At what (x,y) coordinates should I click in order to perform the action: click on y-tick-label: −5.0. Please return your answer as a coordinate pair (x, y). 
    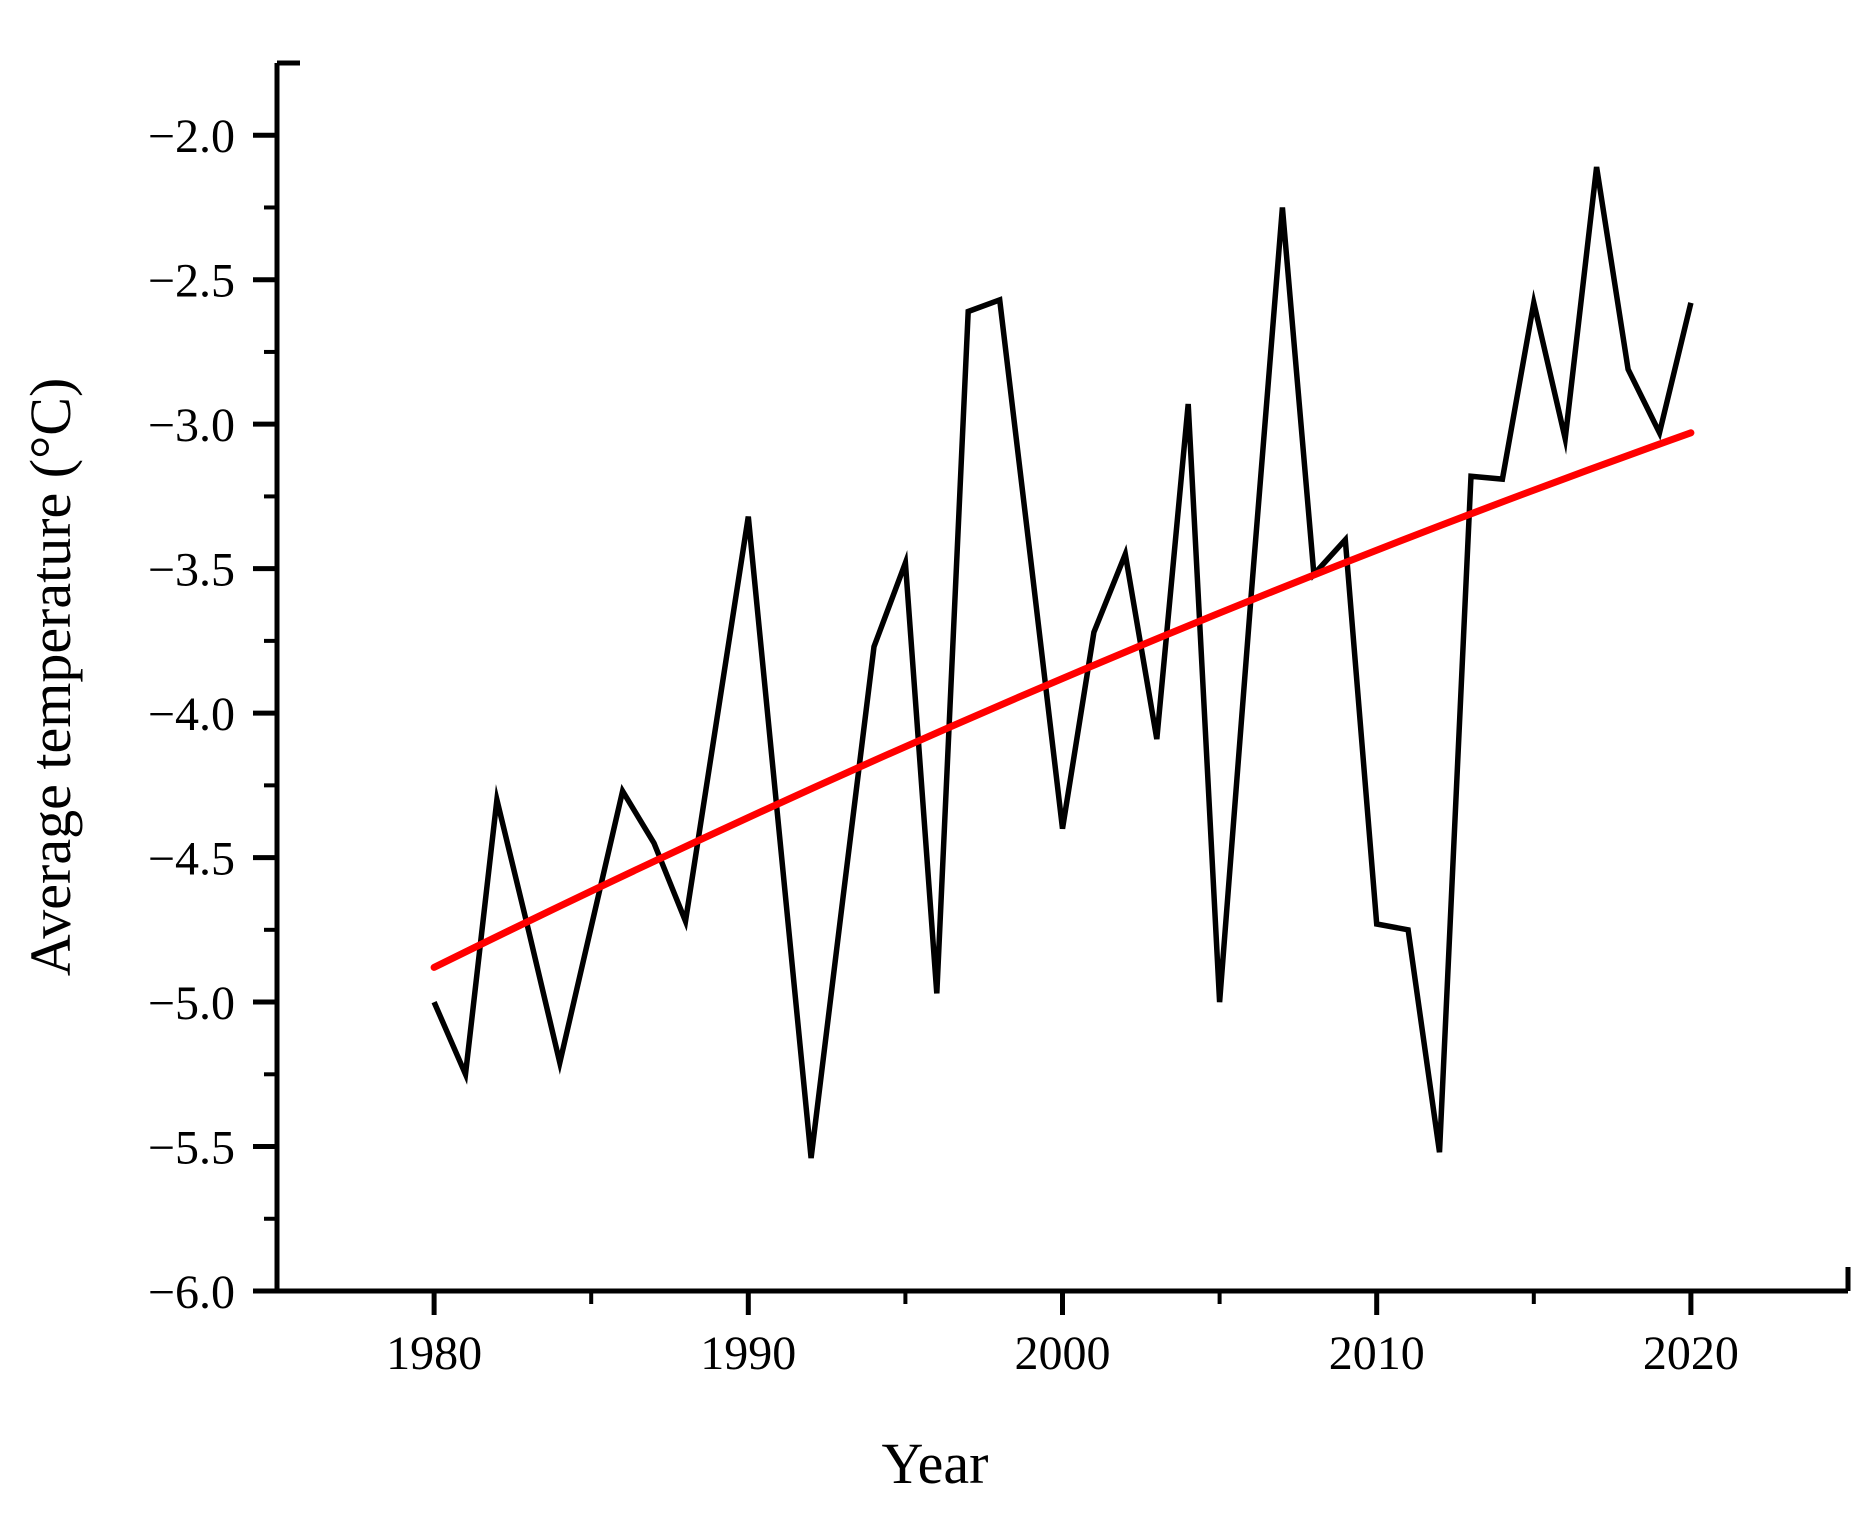
    Looking at the image, I should click on (191, 1003).